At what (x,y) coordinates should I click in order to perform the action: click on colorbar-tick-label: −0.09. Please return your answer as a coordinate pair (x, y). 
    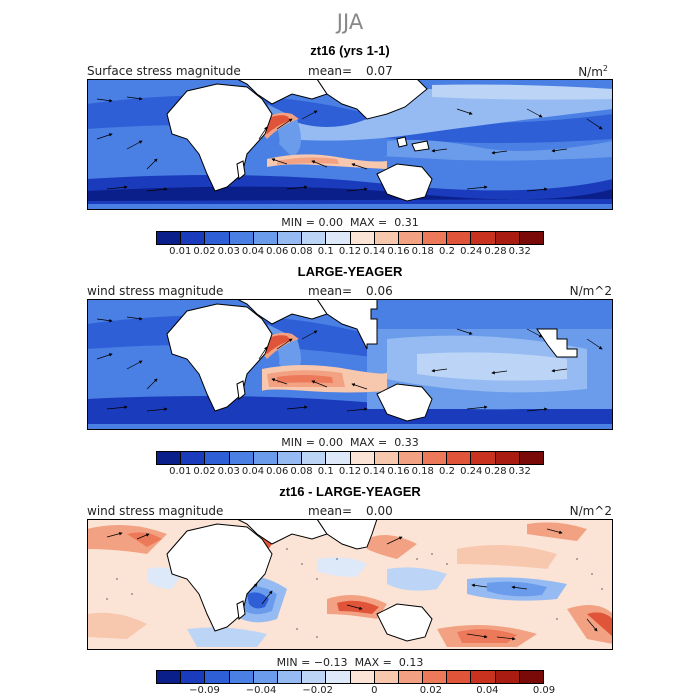
    Looking at the image, I should click on (204, 690).